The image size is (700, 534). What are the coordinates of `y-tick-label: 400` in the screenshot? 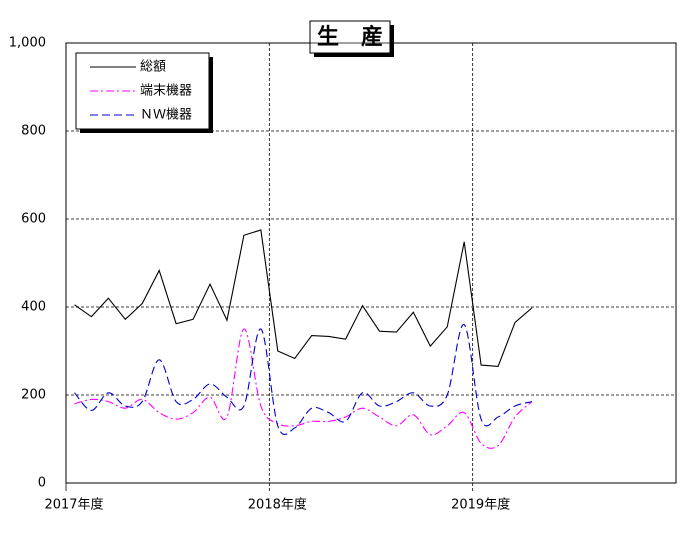 It's located at (33, 307).